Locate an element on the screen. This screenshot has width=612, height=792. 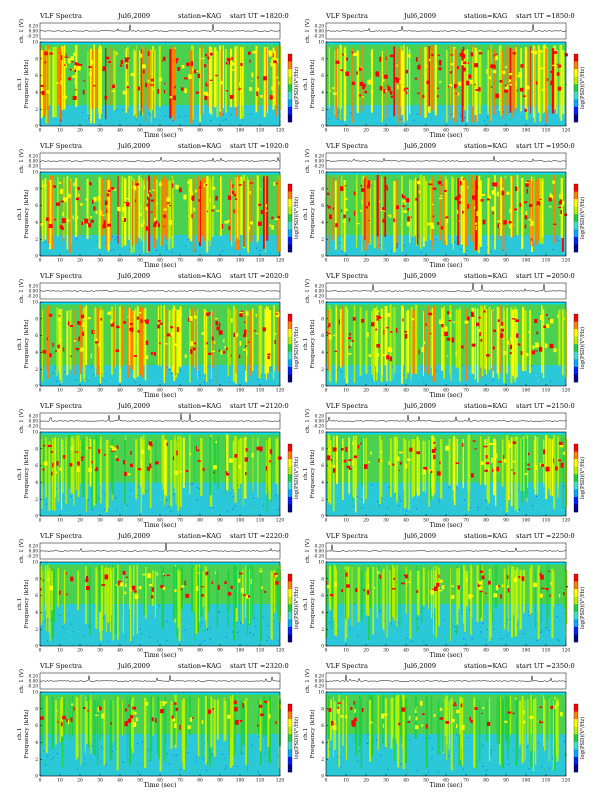
x-tick-label: 60 is located at coordinates (446, 261).